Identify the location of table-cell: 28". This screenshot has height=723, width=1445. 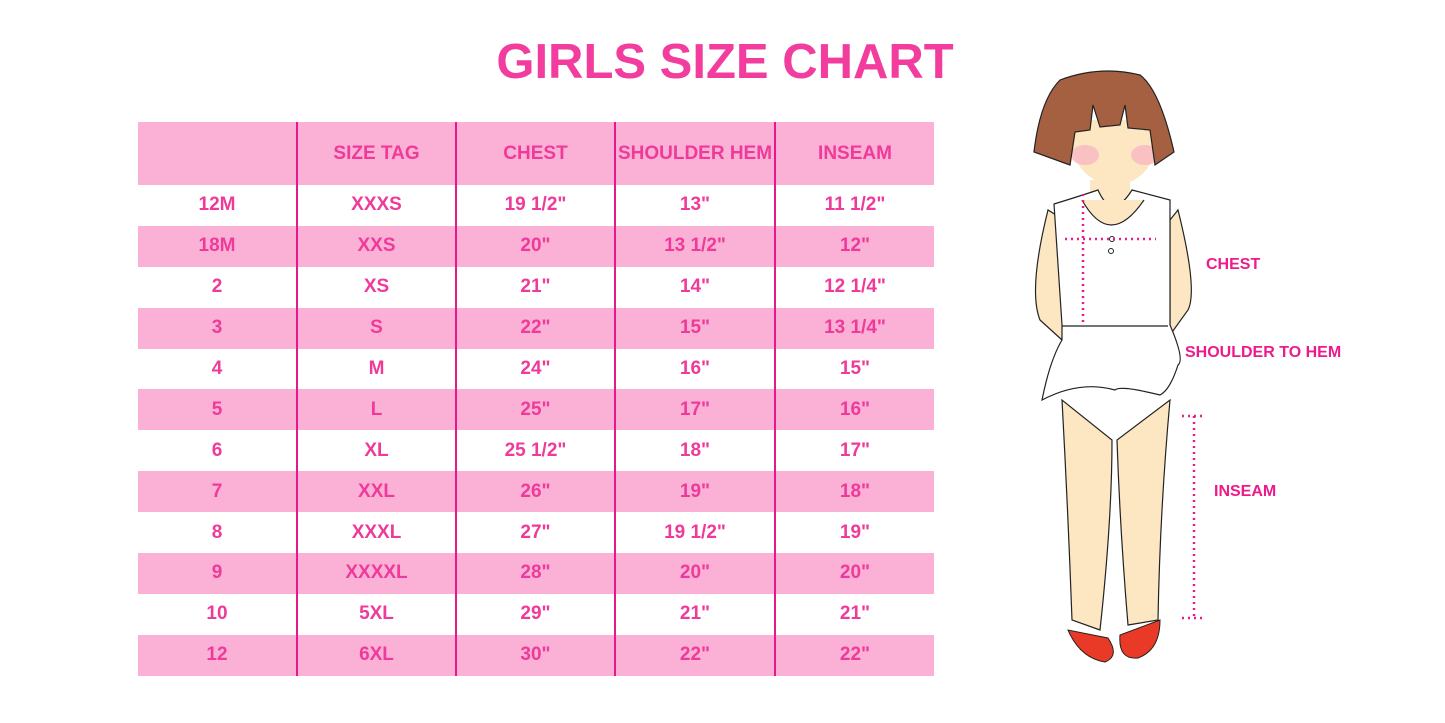
(535, 573).